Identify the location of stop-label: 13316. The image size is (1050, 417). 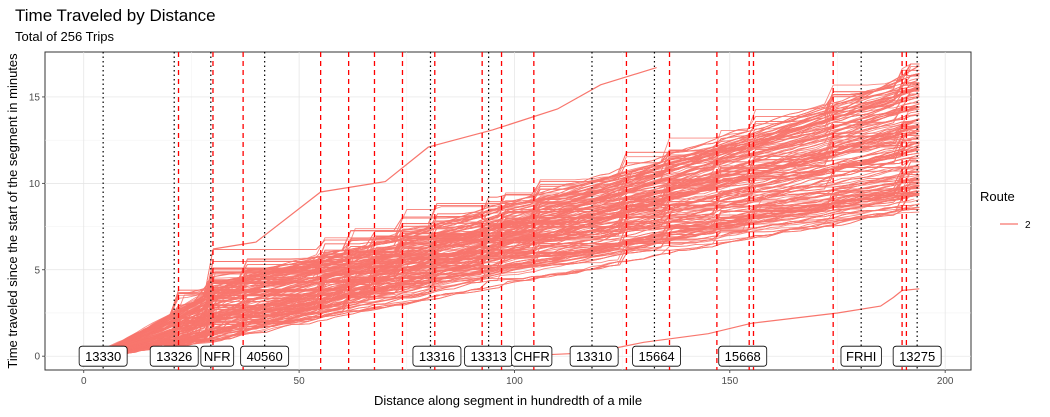
(437, 356).